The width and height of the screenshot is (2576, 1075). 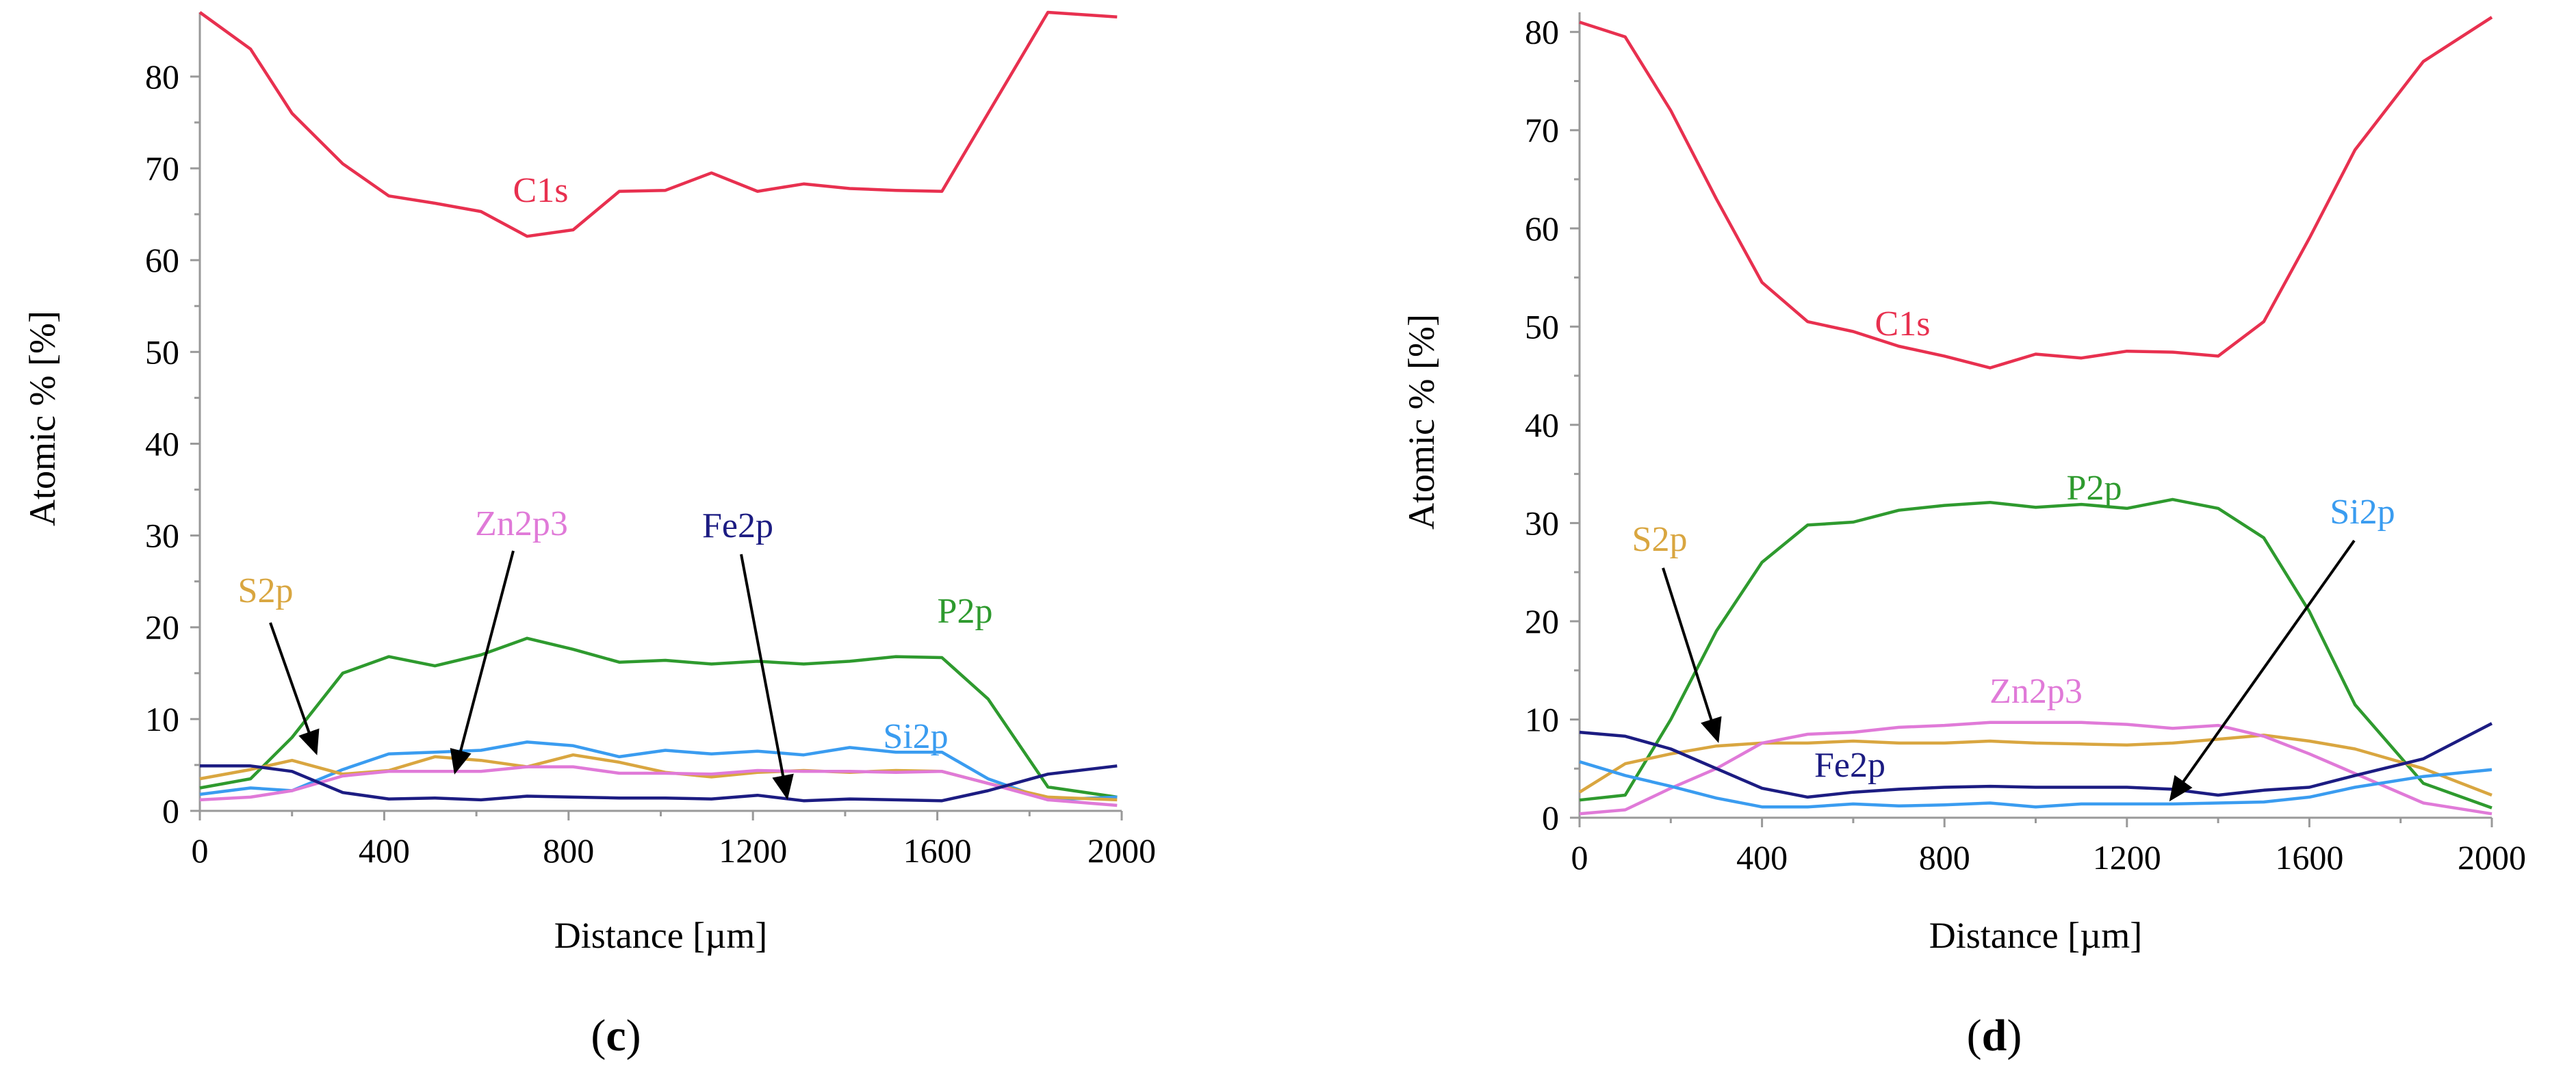 What do you see at coordinates (767, 677) in the screenshot?
I see `annotation-arrow-fe2p` at bounding box center [767, 677].